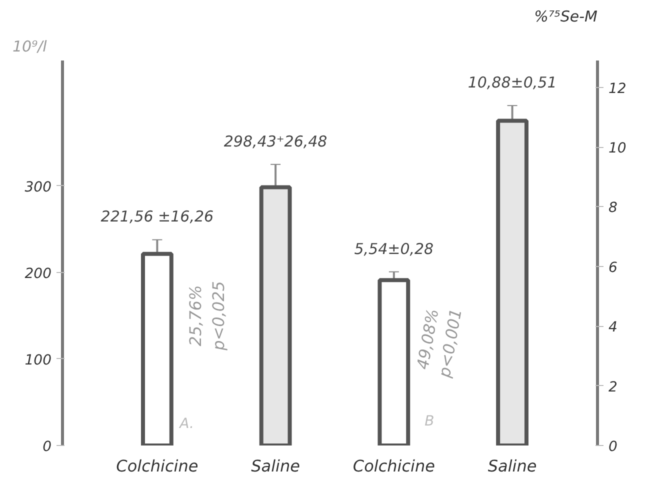 Image resolution: width=669 pixels, height=480 pixels. I want to click on y-tick-label: 0, so click(47, 447).